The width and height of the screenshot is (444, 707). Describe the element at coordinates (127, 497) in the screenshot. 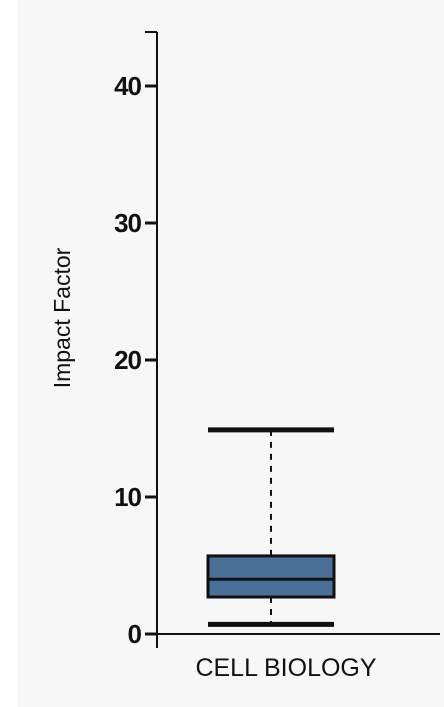

I see `y-tick-label: 10` at that location.